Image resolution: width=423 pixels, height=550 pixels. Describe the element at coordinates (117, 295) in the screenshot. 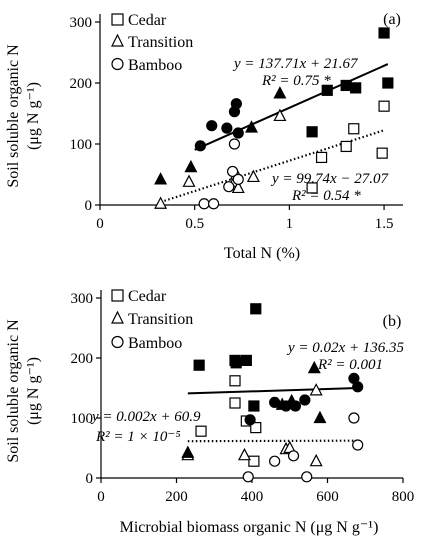

I see `legend-marker-cedar-b` at that location.